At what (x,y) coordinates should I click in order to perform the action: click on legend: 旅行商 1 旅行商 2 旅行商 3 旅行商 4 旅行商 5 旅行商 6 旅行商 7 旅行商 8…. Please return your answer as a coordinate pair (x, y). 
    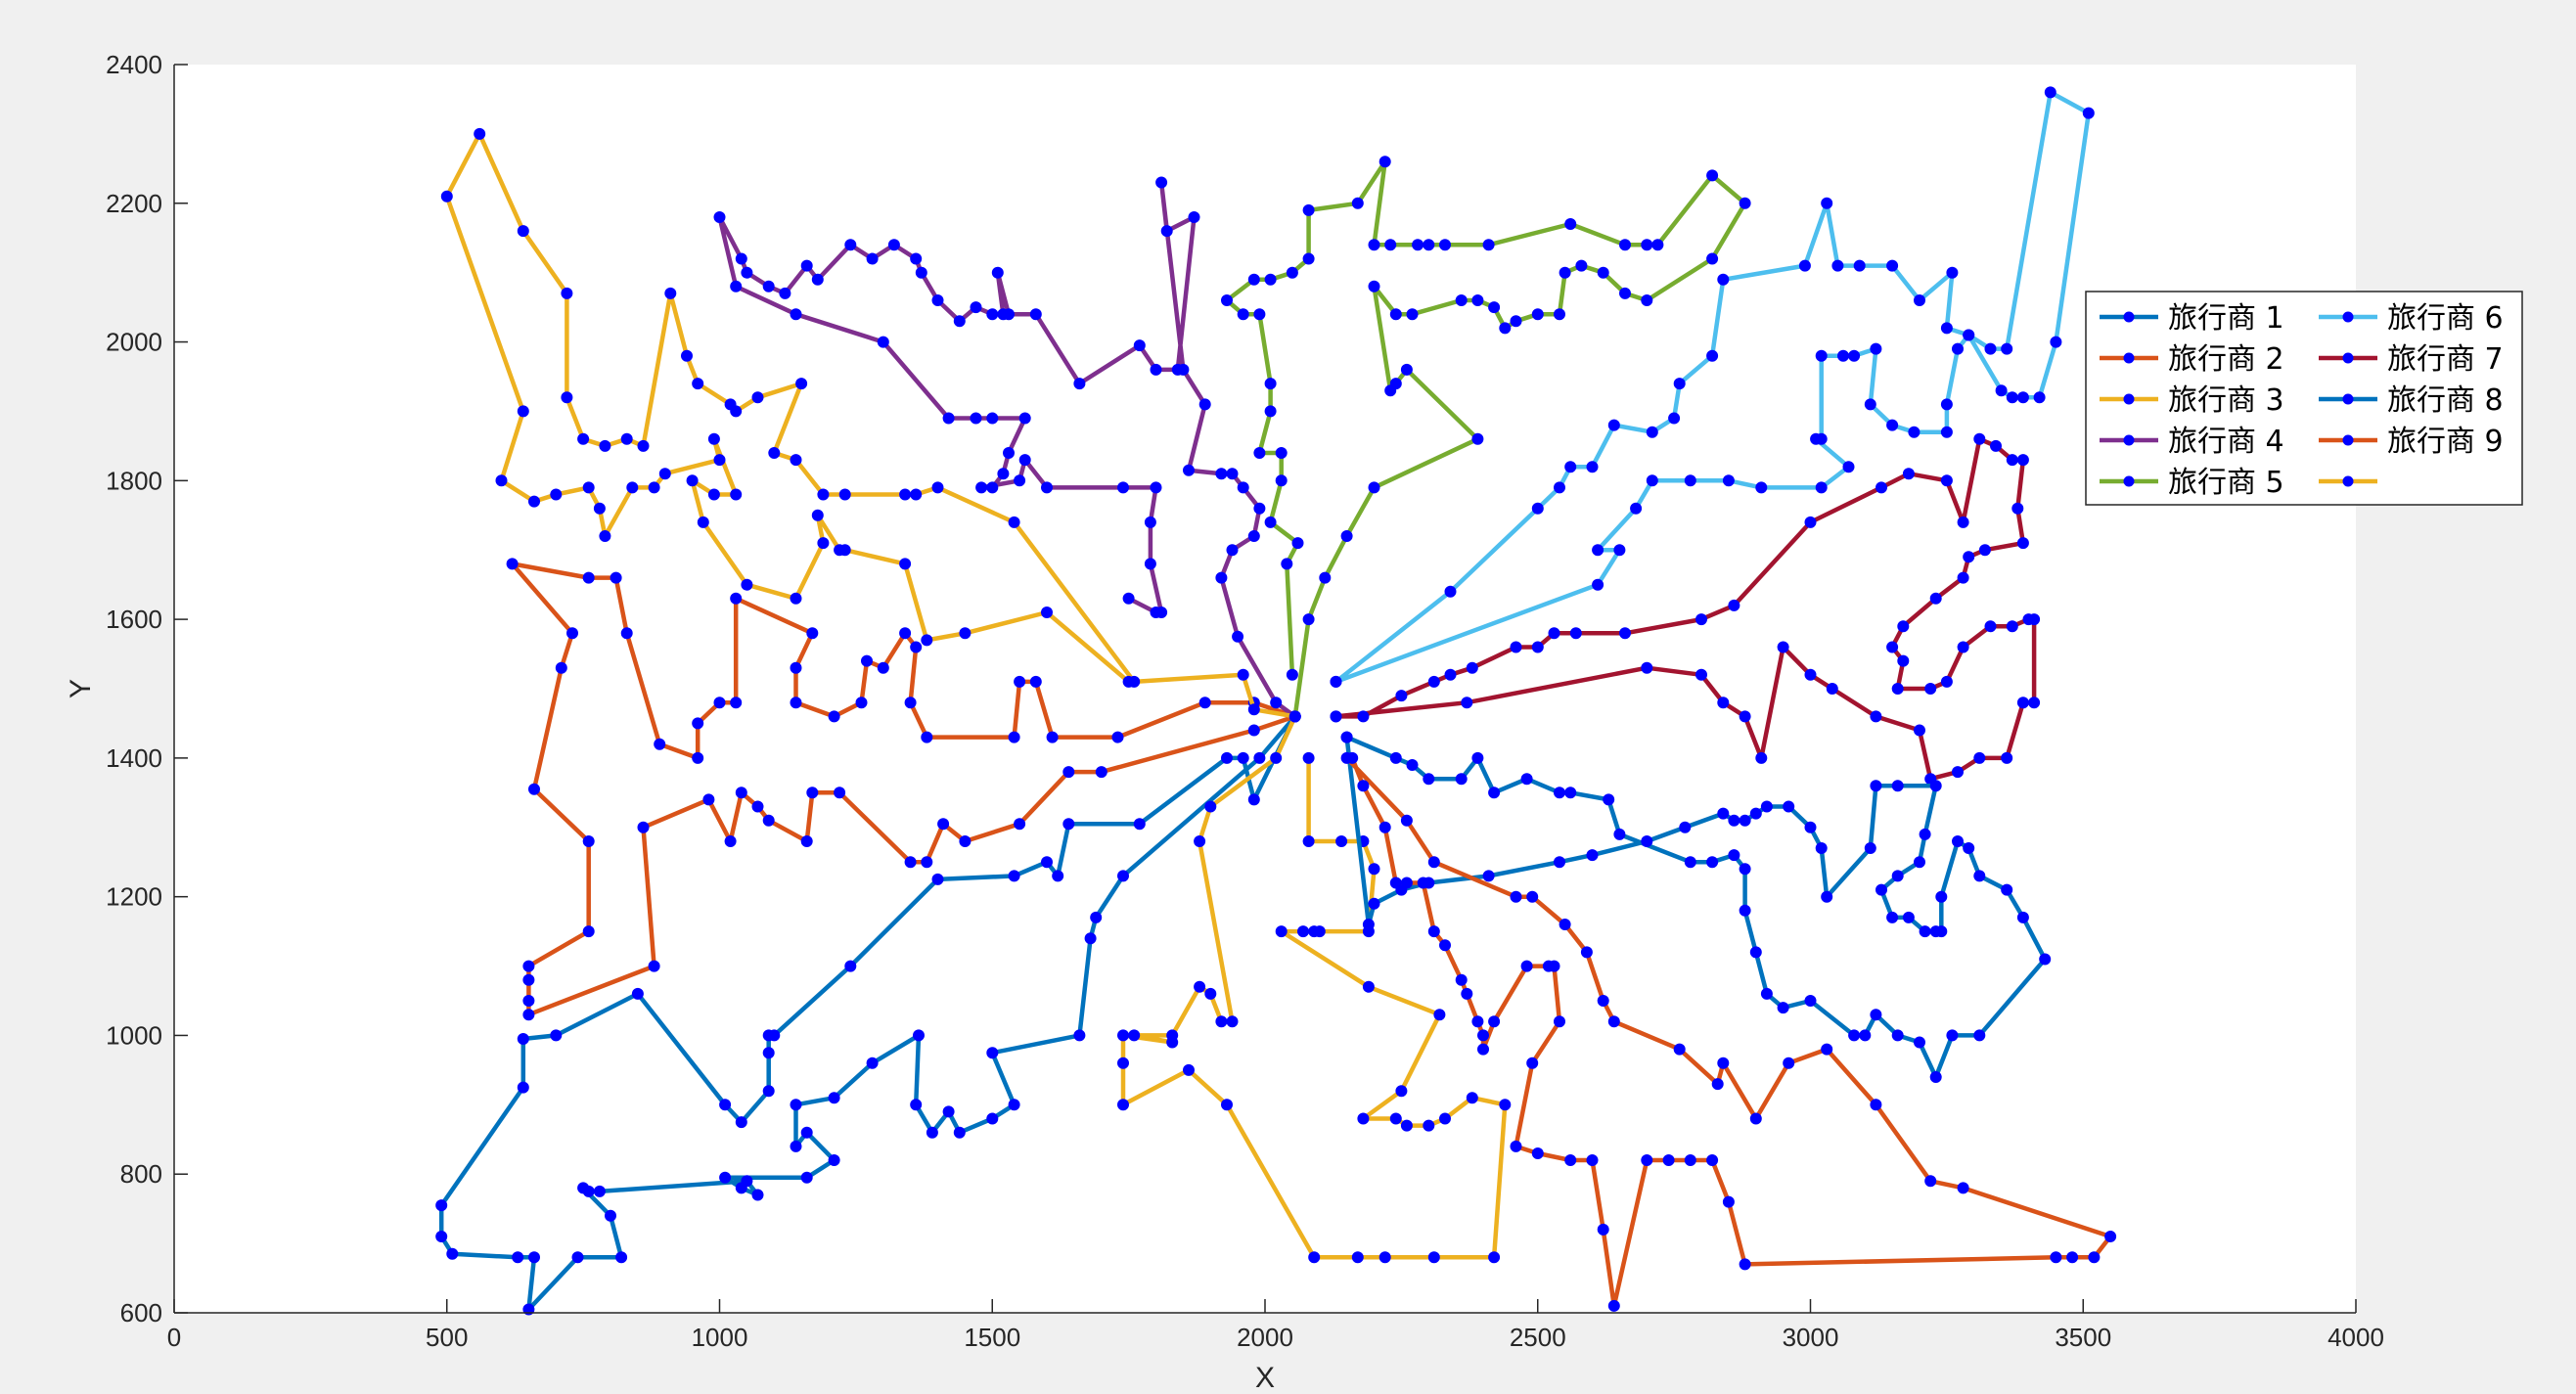
    Looking at the image, I should click on (2304, 398).